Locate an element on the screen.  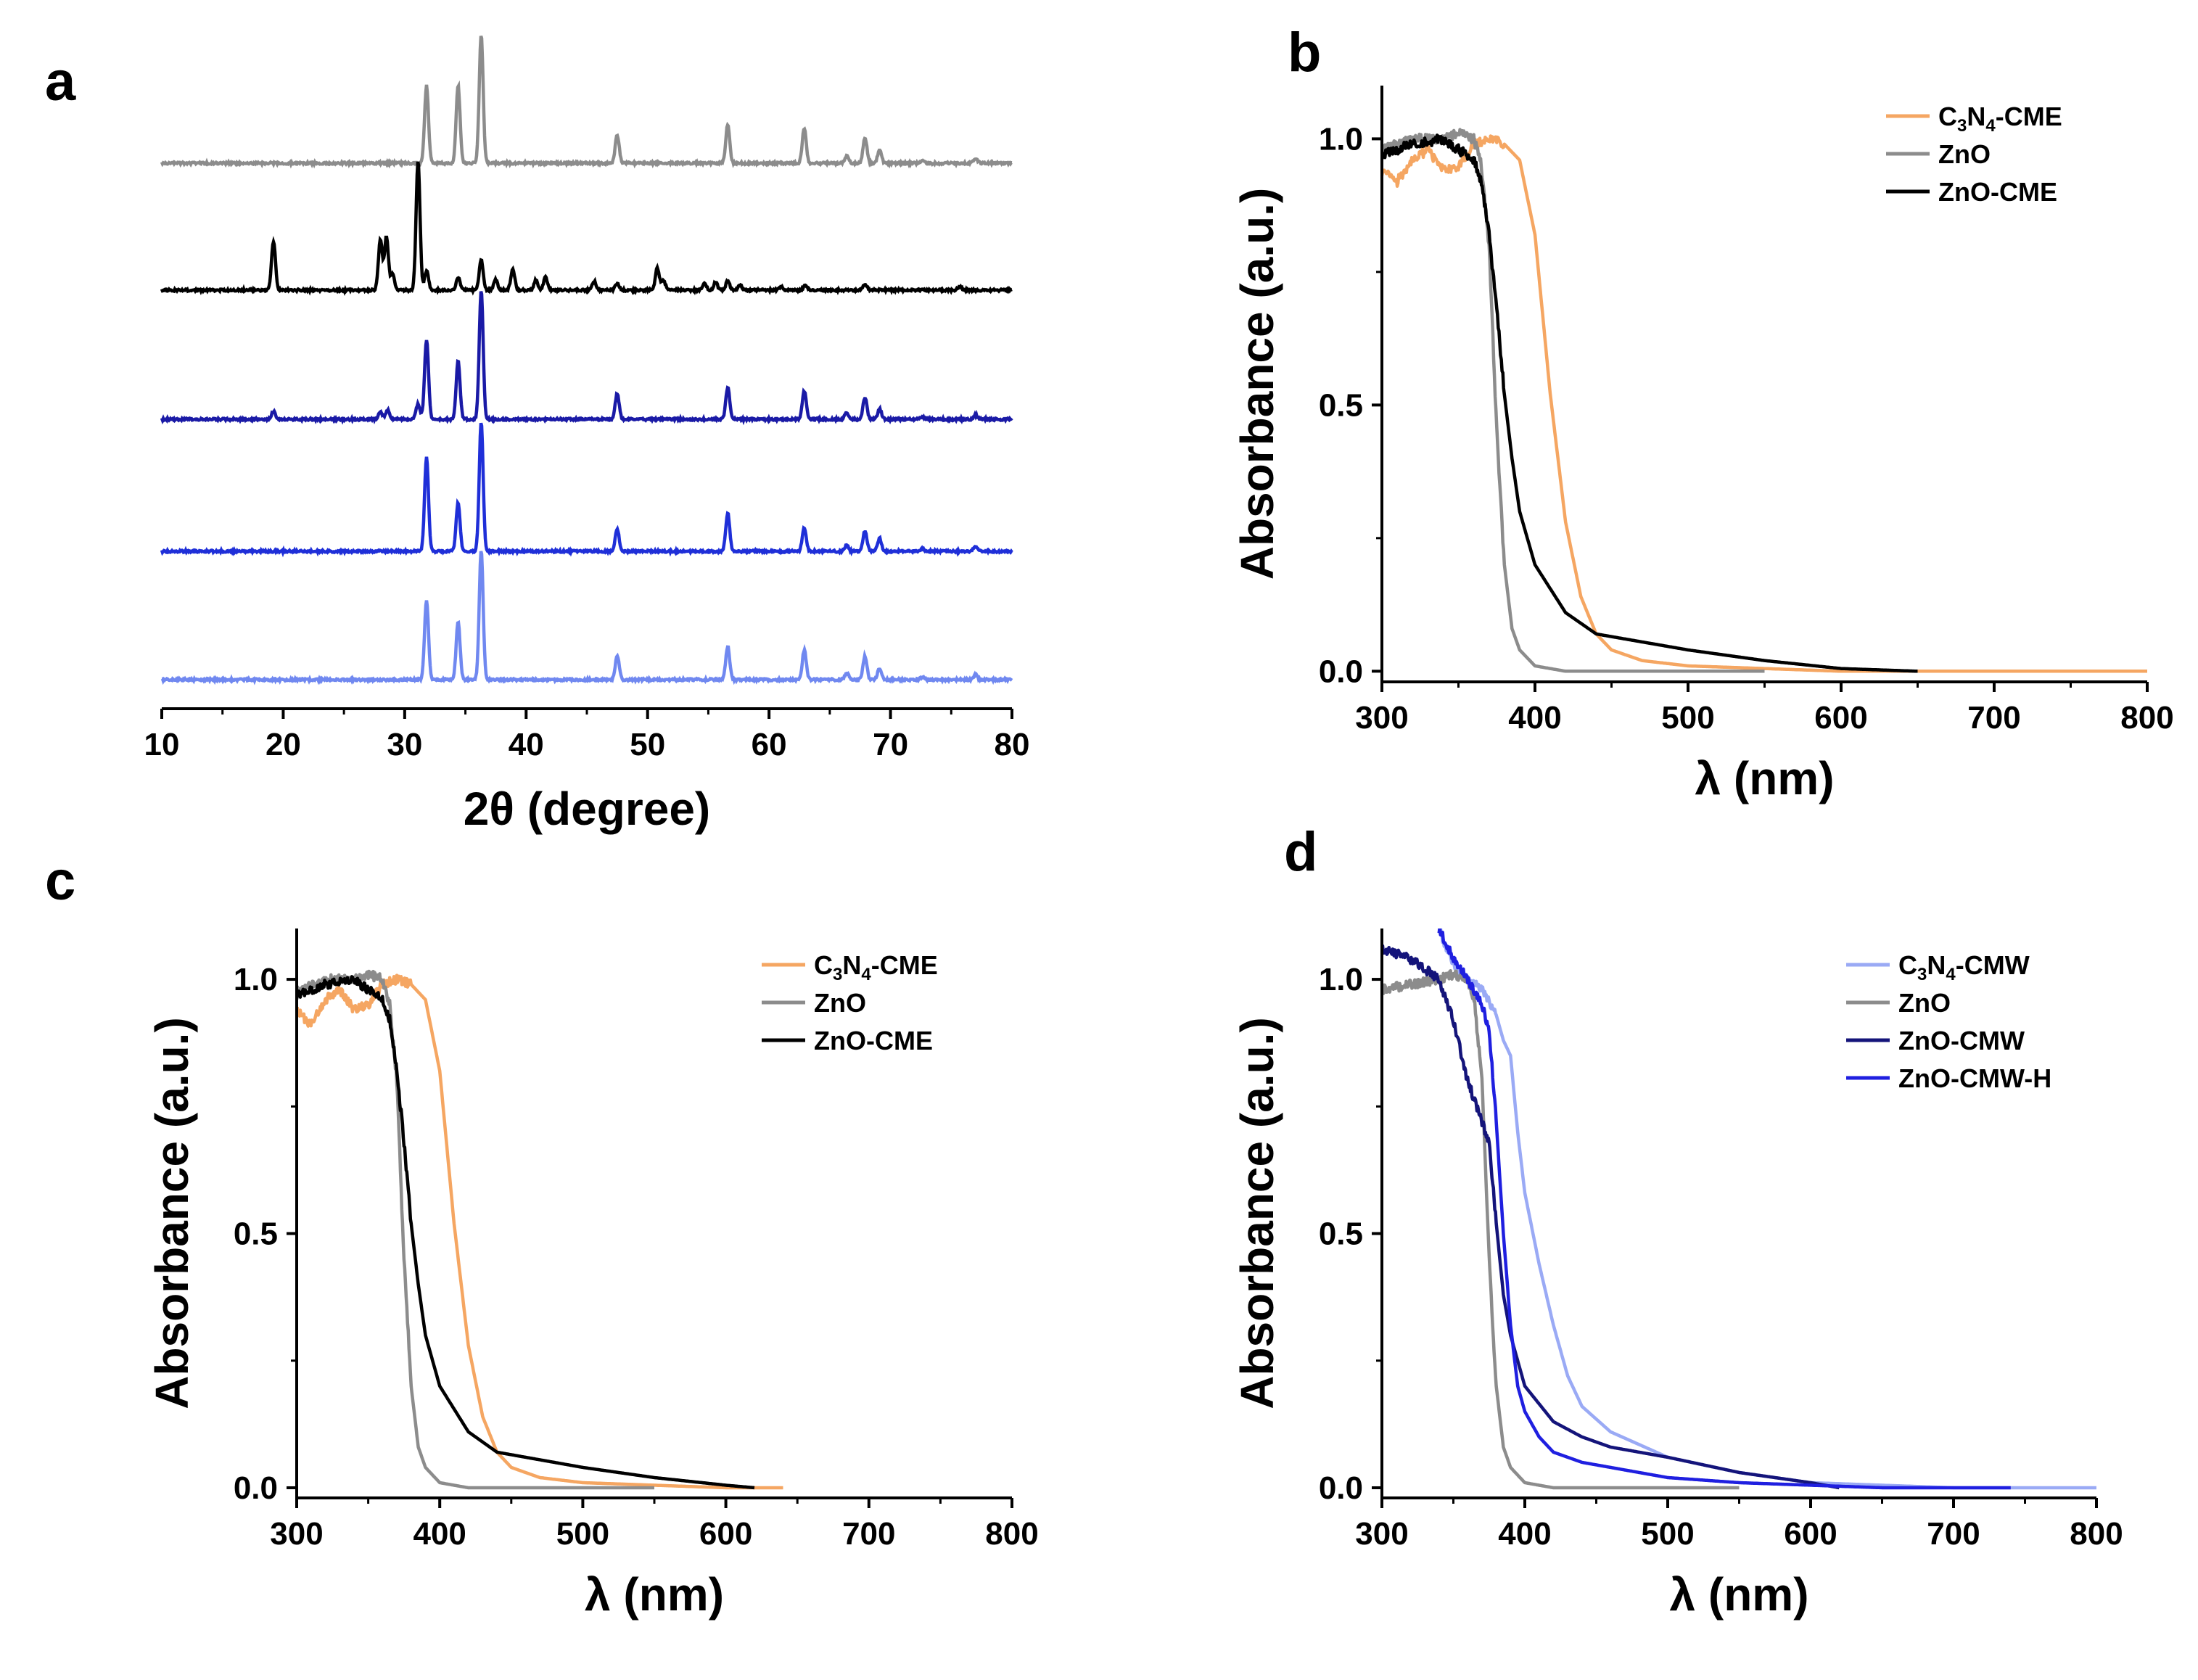
x-tick-label: 10 is located at coordinates (162, 744).